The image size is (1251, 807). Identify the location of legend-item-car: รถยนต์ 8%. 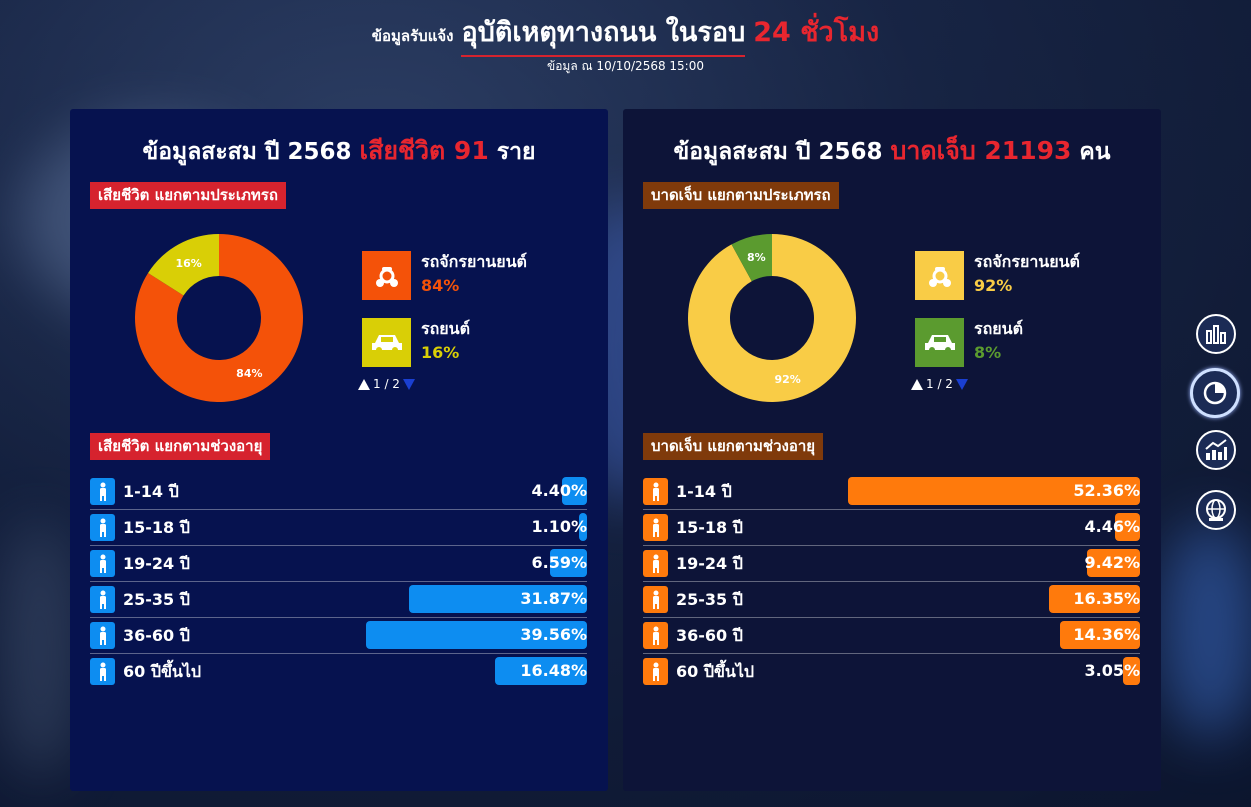
(969, 342).